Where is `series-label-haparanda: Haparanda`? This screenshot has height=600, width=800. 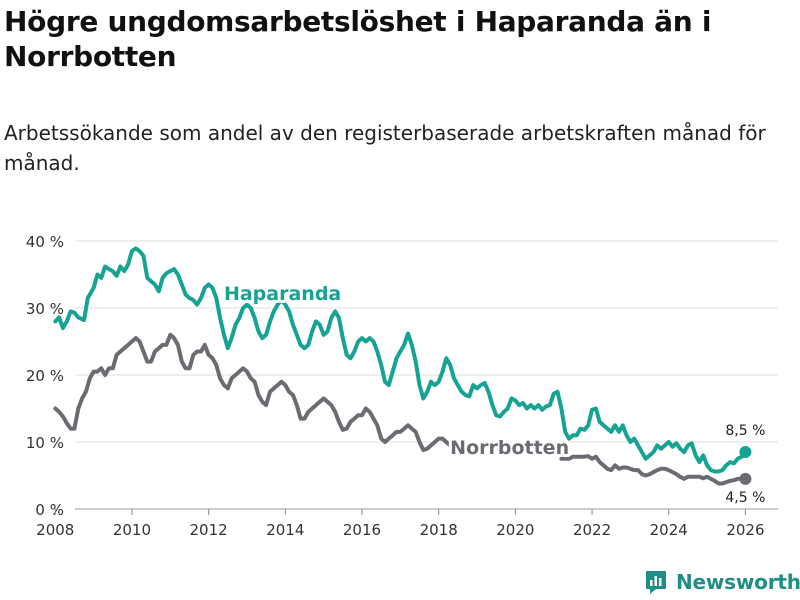 series-label-haparanda: Haparanda is located at coordinates (282, 294).